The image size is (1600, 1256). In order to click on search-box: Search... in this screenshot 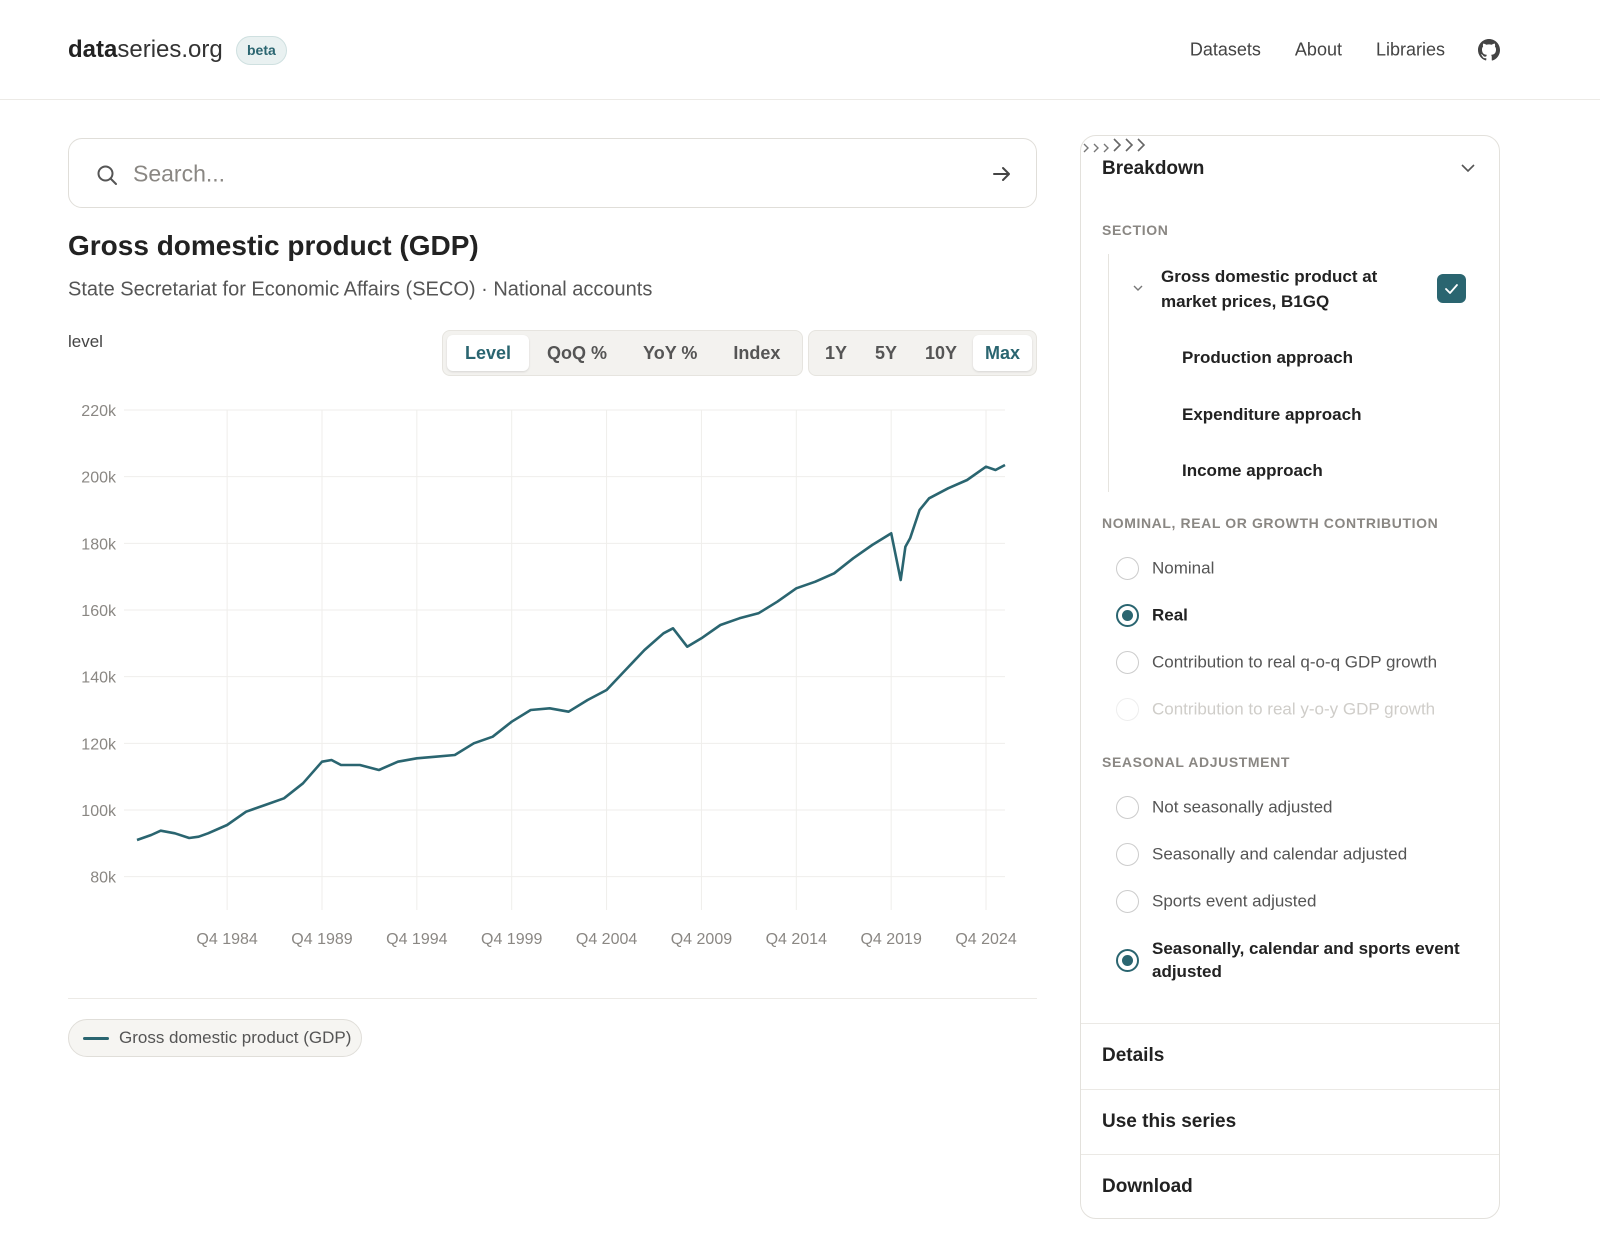, I will do `click(552, 173)`.